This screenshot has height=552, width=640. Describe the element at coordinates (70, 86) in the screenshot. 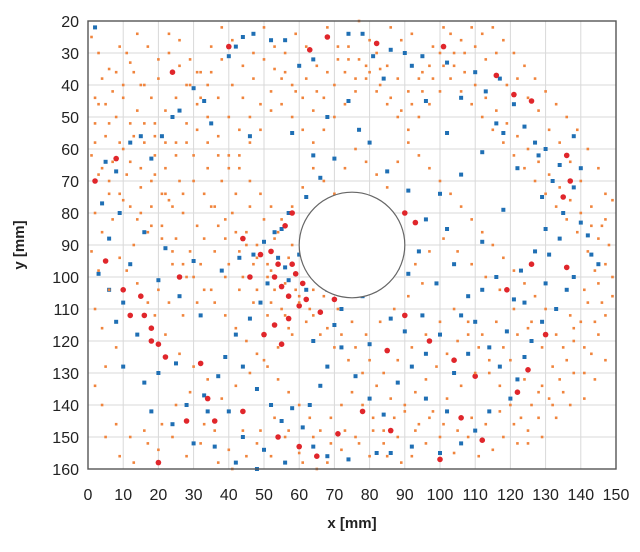

I see `y-tick-label: 40` at that location.